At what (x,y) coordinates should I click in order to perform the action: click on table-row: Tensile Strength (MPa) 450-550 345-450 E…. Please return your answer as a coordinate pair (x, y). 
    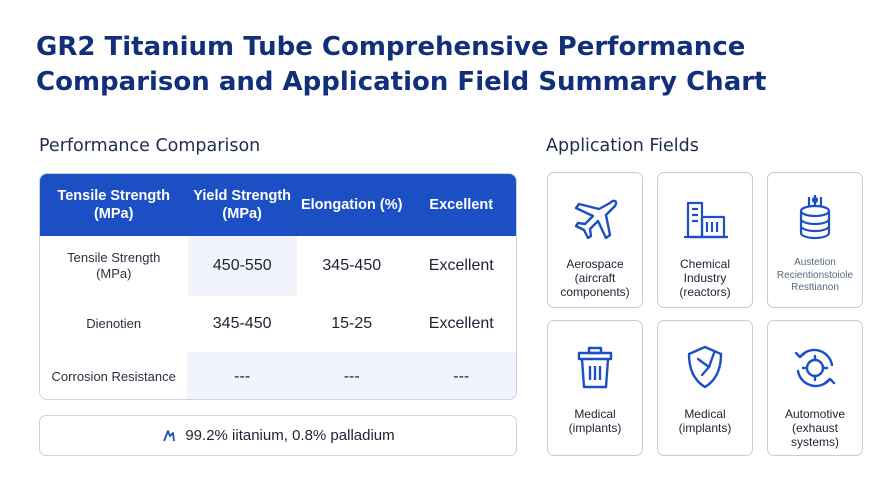
    Looking at the image, I should click on (278, 266).